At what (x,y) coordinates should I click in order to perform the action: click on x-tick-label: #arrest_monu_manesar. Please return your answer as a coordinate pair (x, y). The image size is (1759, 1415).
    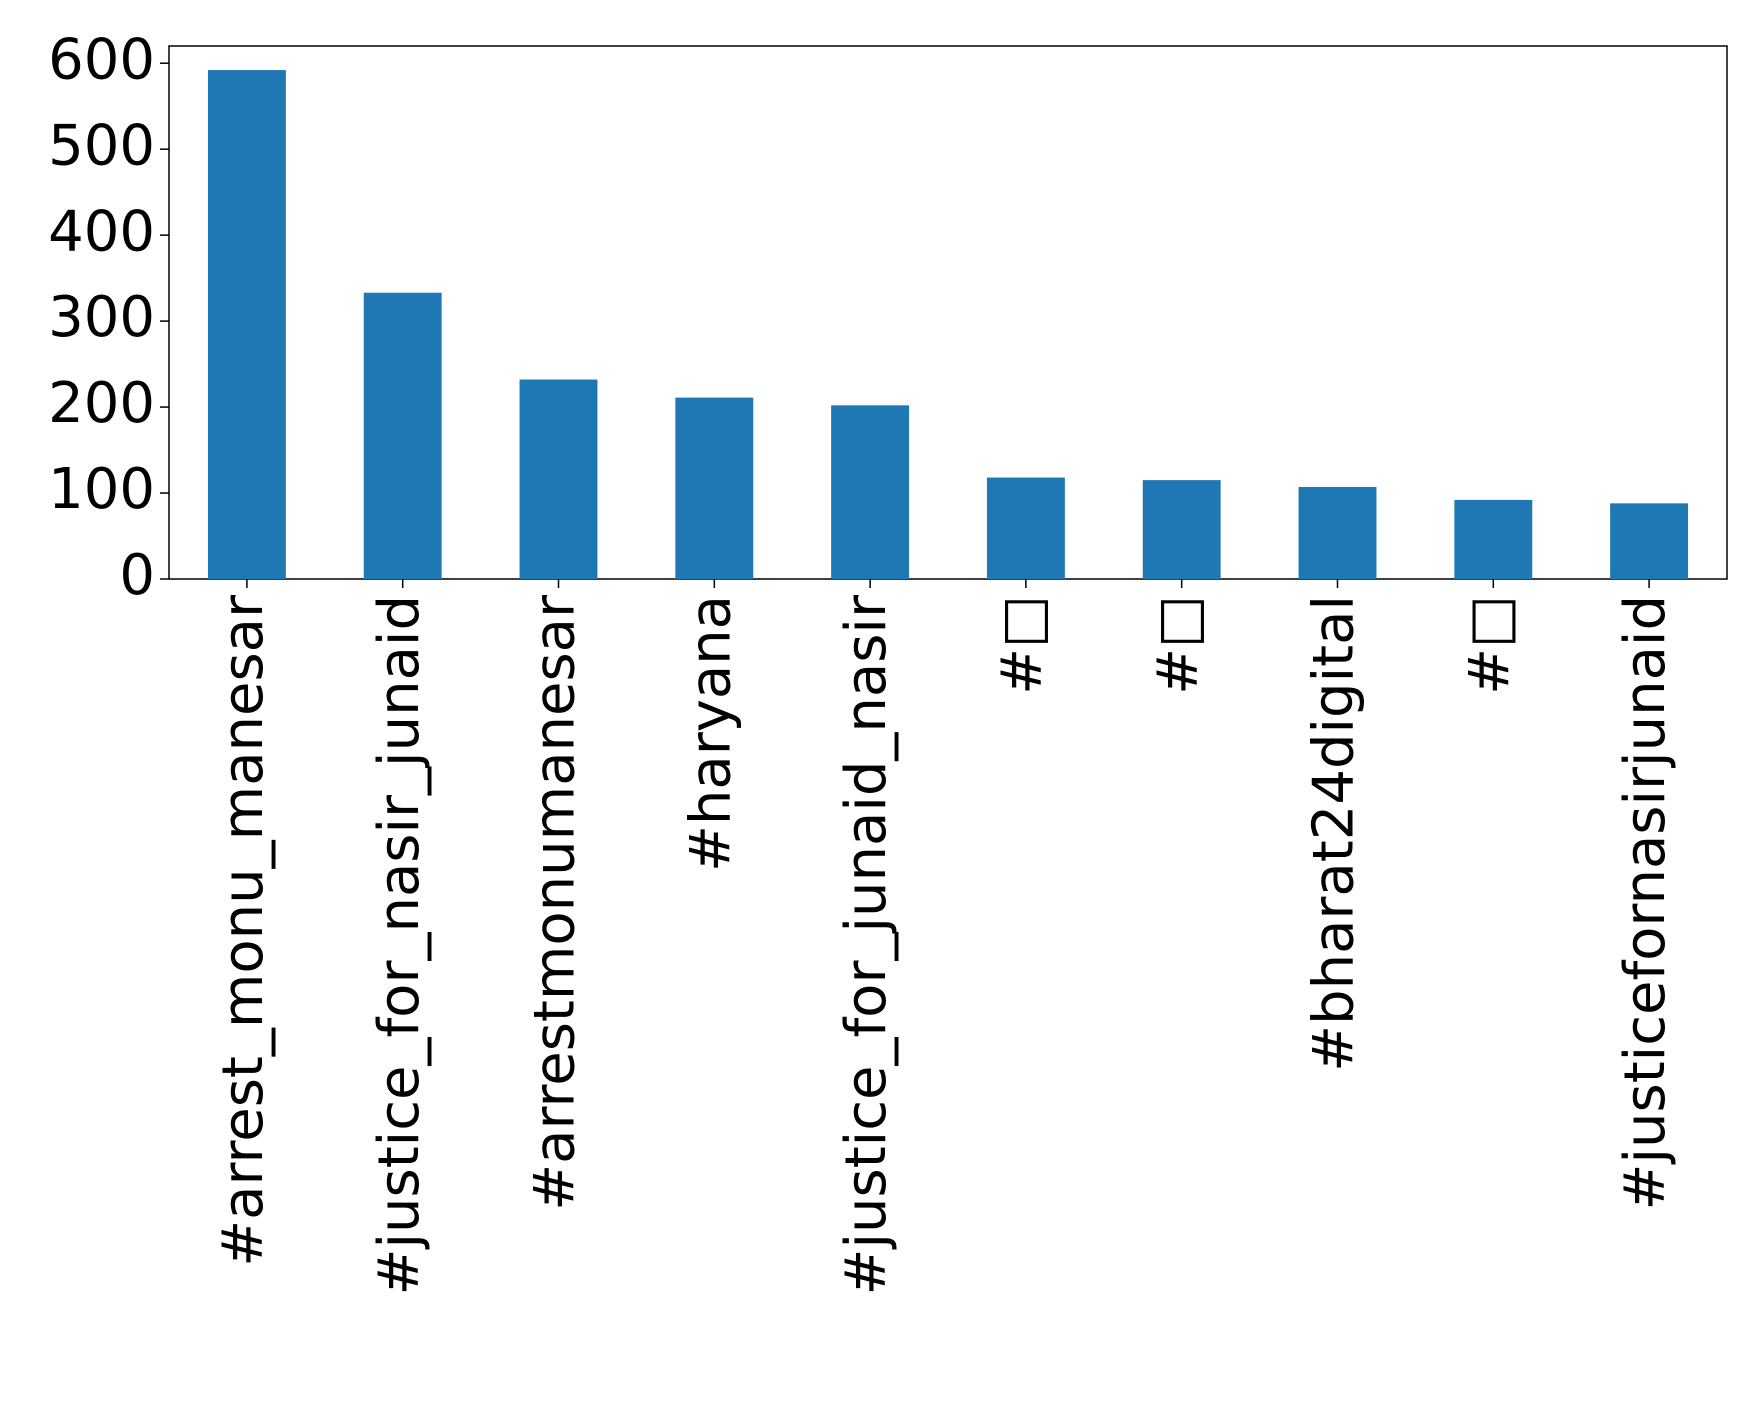
    Looking at the image, I should click on (243, 930).